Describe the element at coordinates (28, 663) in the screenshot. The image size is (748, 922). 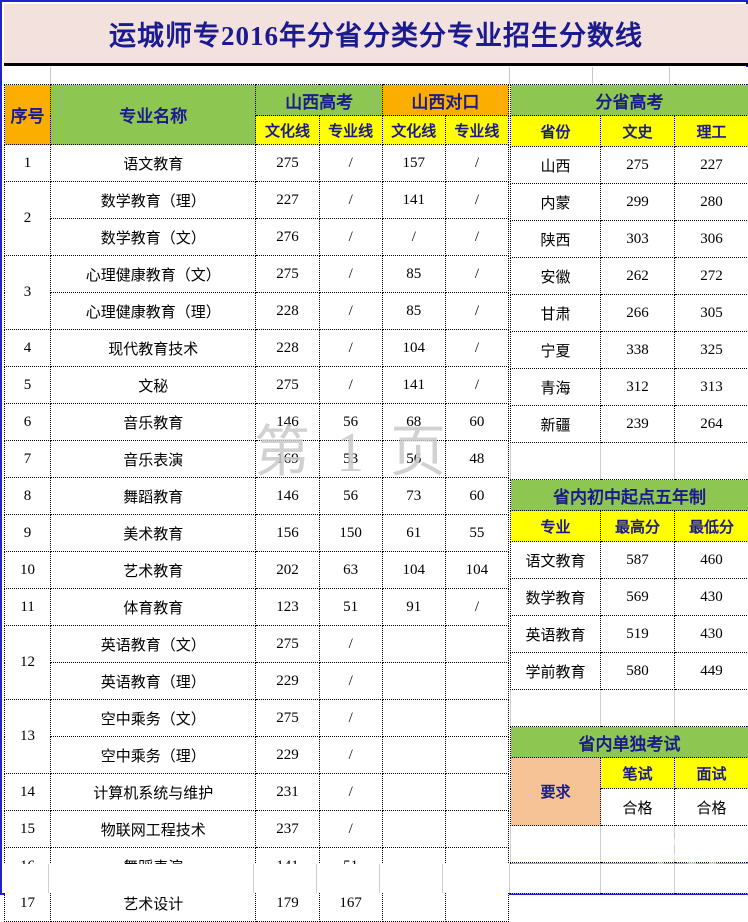
I see `row-index: 12` at that location.